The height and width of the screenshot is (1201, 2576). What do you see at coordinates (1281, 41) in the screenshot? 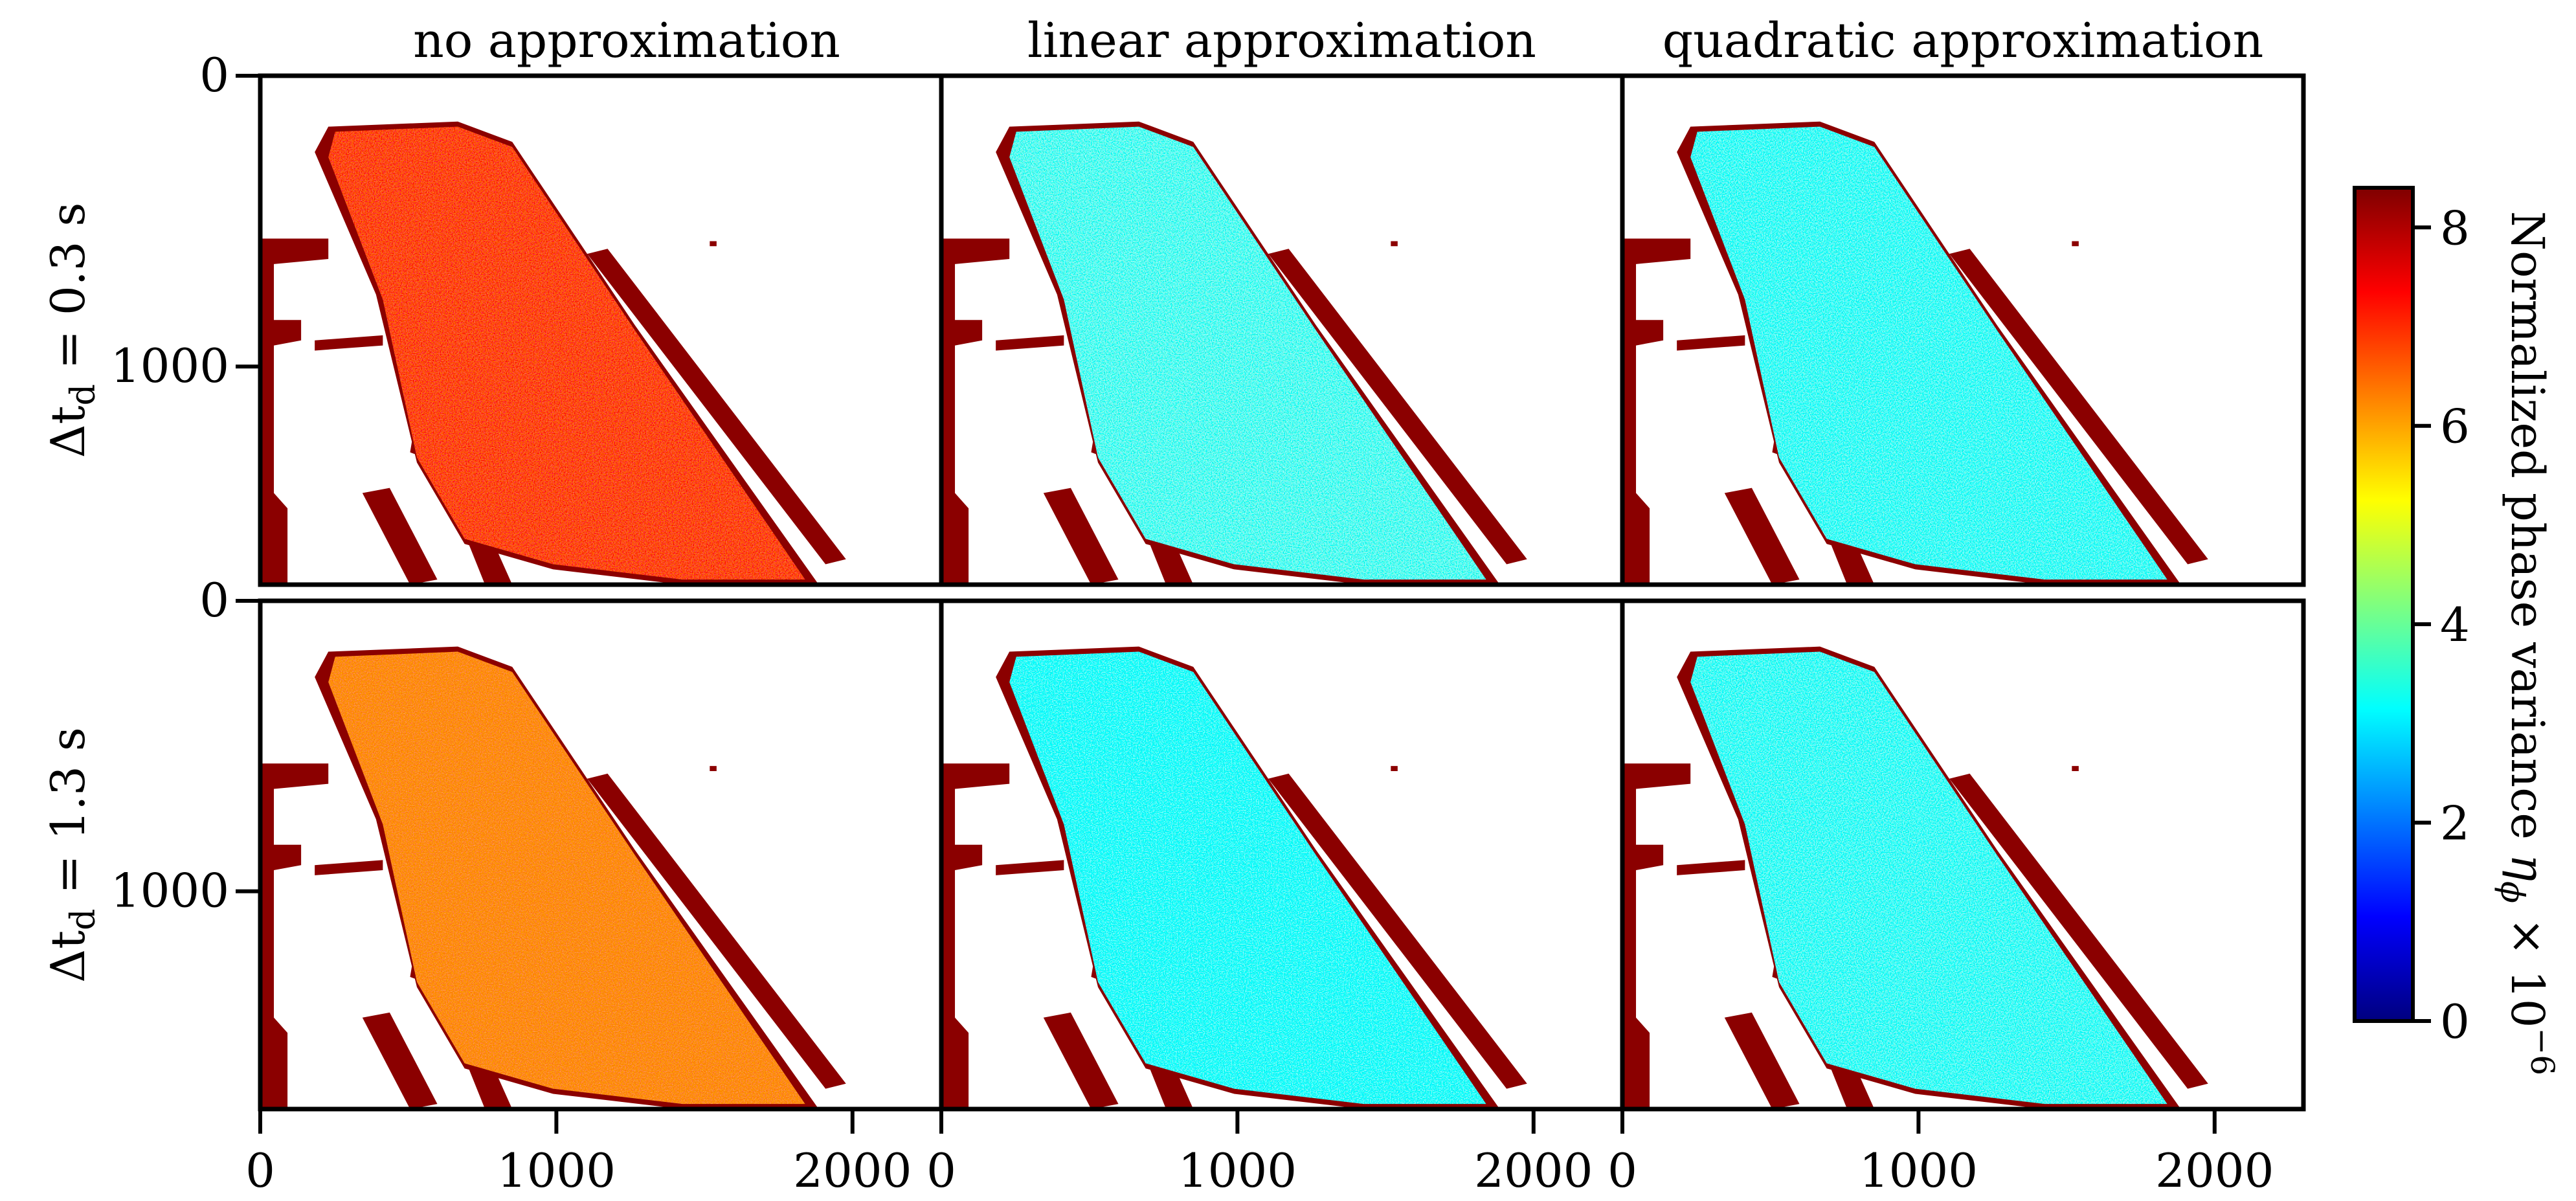
I see `column-title-2: linear approximation` at bounding box center [1281, 41].